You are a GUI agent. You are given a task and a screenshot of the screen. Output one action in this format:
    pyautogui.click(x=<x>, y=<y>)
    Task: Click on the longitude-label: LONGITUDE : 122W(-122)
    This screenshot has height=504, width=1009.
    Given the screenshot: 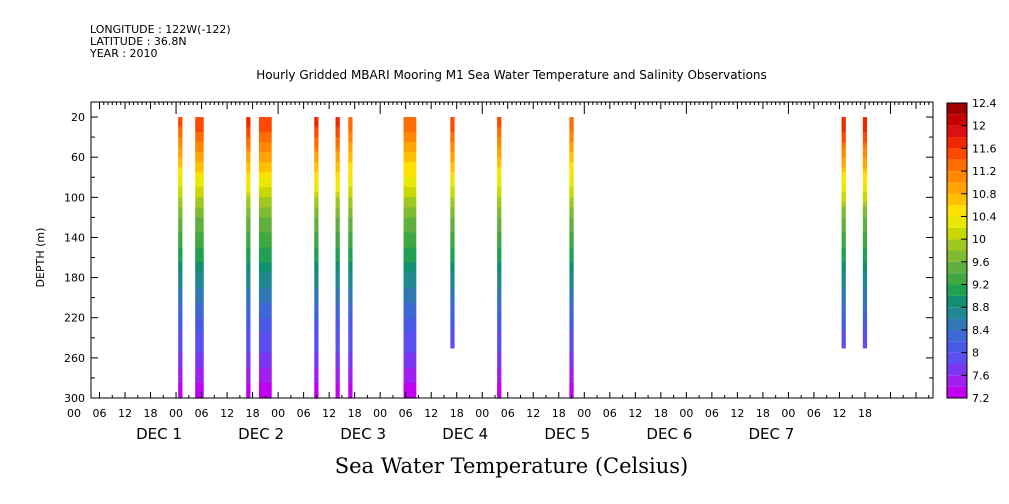 What is the action you would take?
    pyautogui.click(x=160, y=29)
    